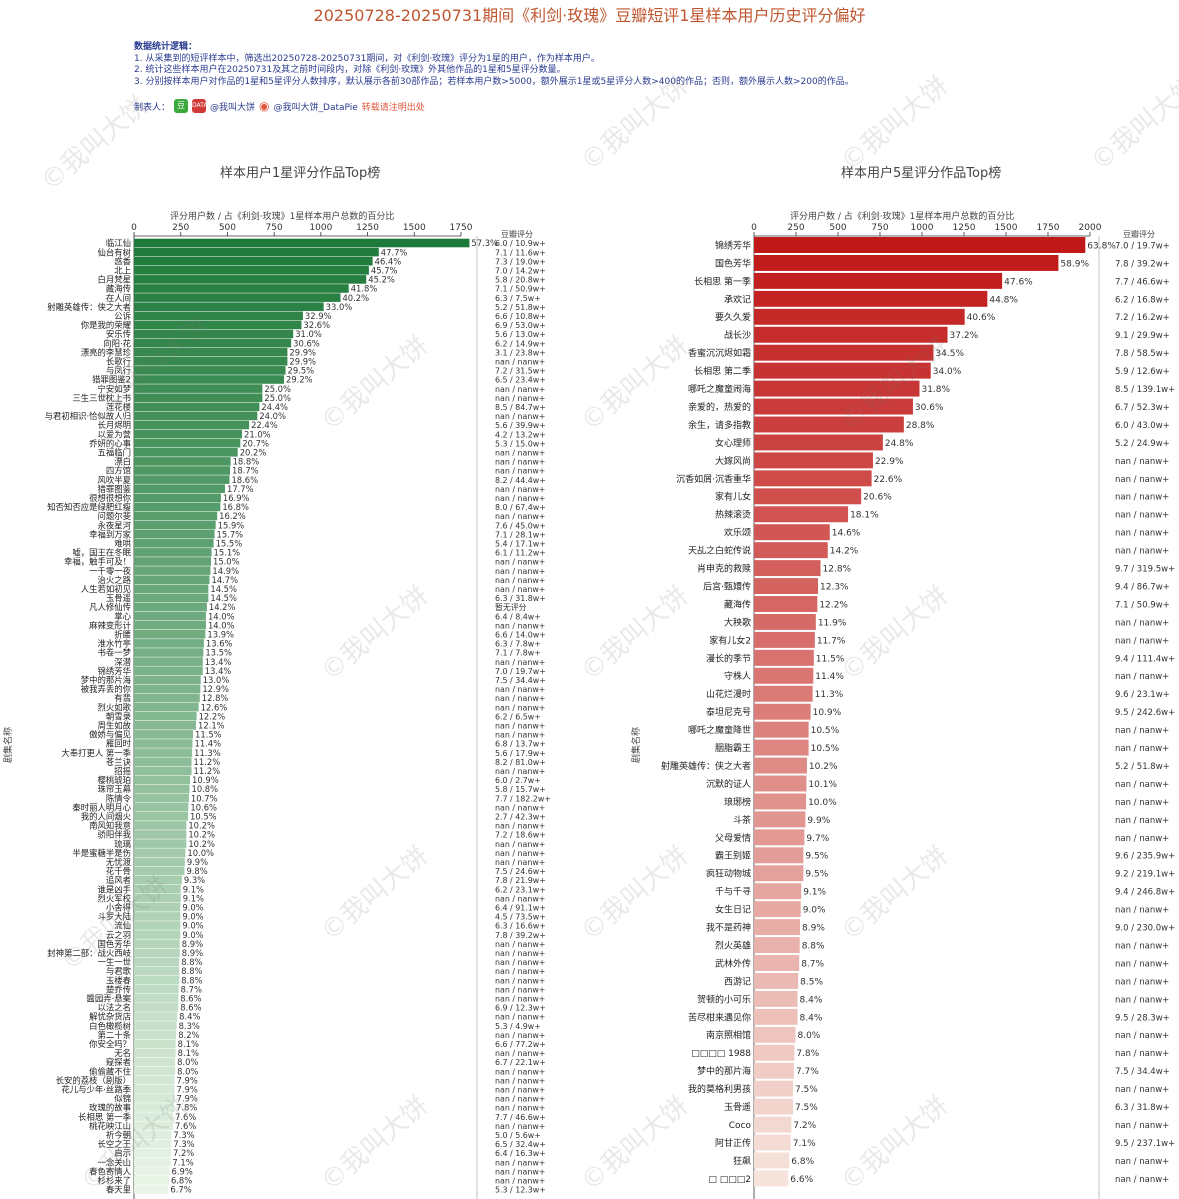  Describe the element at coordinates (110, 498) in the screenshot. I see `category-label: 很想很想你` at that location.